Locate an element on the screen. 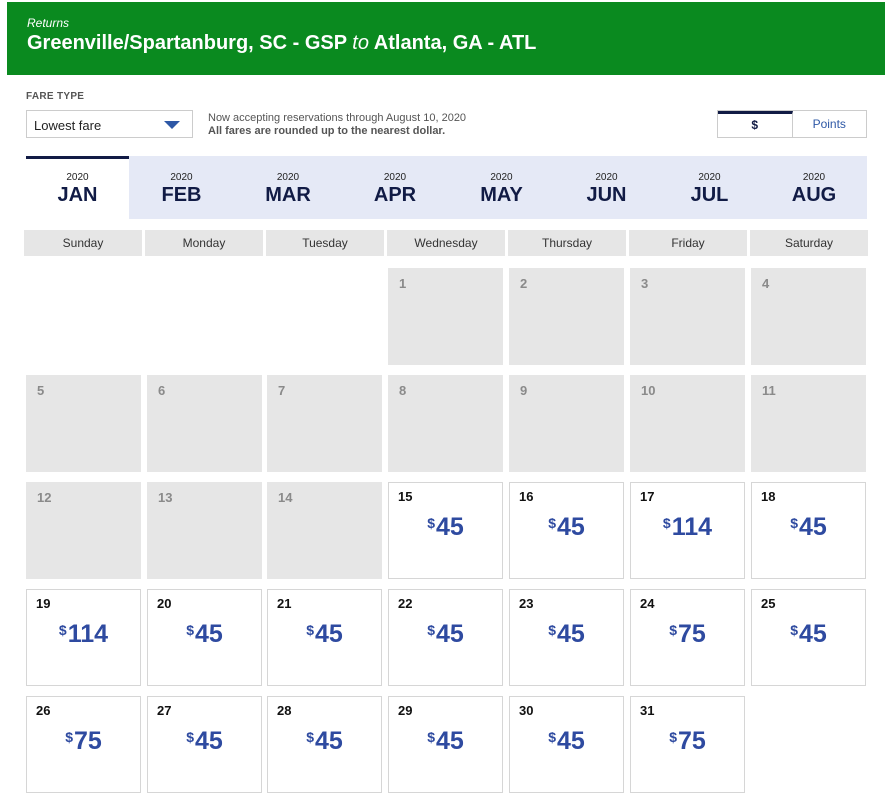  day-cell-available: 31 $75 is located at coordinates (687, 744).